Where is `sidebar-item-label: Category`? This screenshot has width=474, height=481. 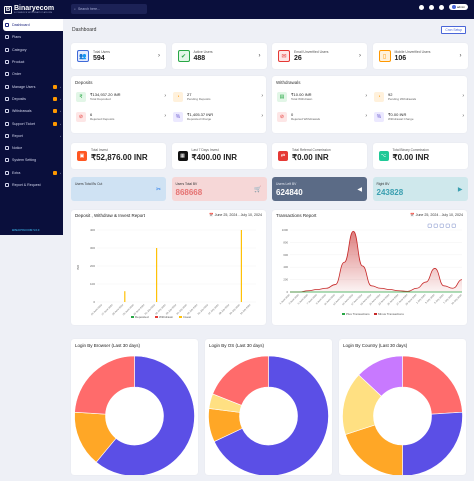
sidebar-item-label: Category is located at coordinates (19, 49).